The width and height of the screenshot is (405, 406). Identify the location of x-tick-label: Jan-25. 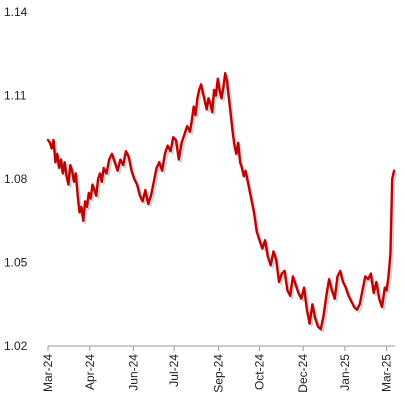
(345, 372).